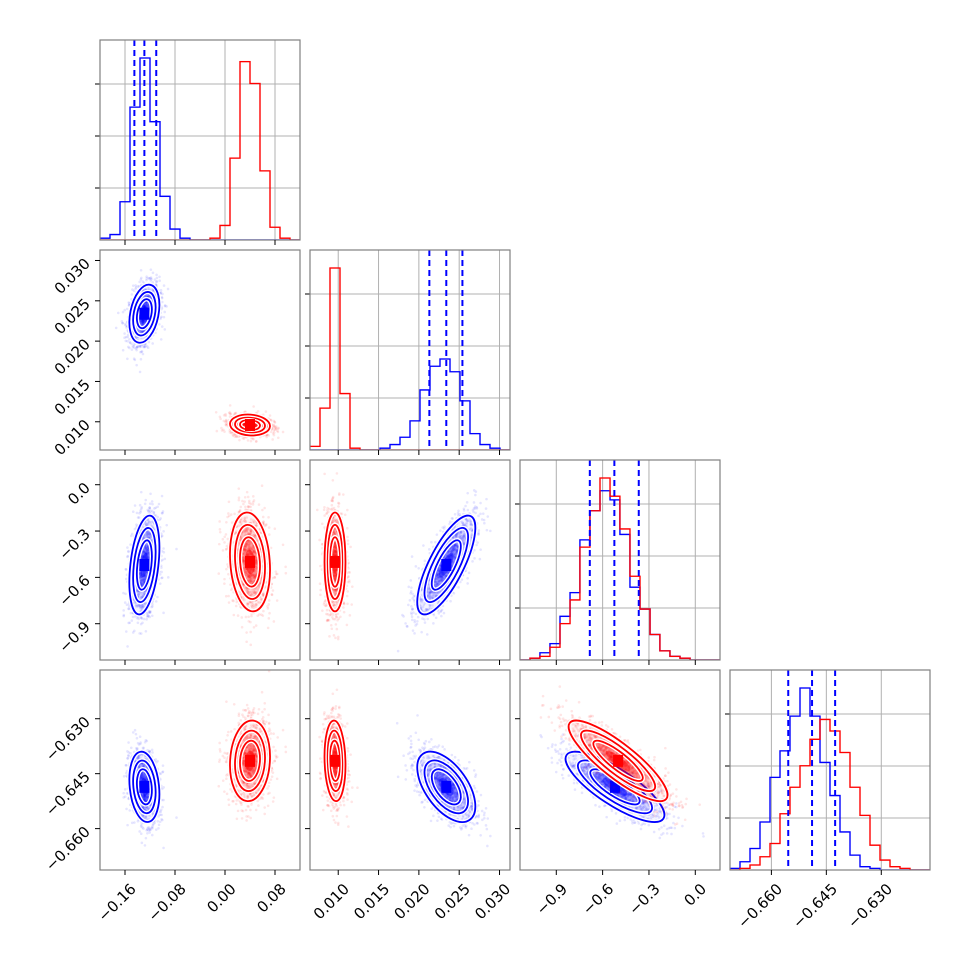 Image resolution: width=970 pixels, height=970 pixels. What do you see at coordinates (199, 355) in the screenshot?
I see `scatter-plot-area` at bounding box center [199, 355].